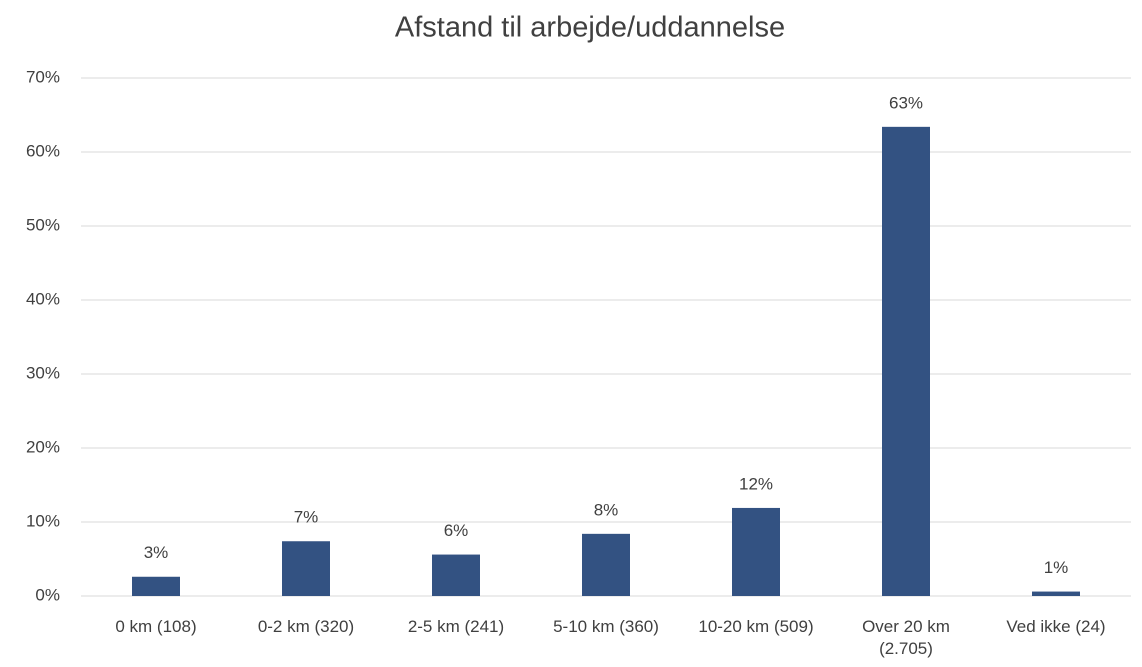 Image resolution: width=1142 pixels, height=667 pixels. I want to click on x-tick-label: 0-2 km (320), so click(306, 626).